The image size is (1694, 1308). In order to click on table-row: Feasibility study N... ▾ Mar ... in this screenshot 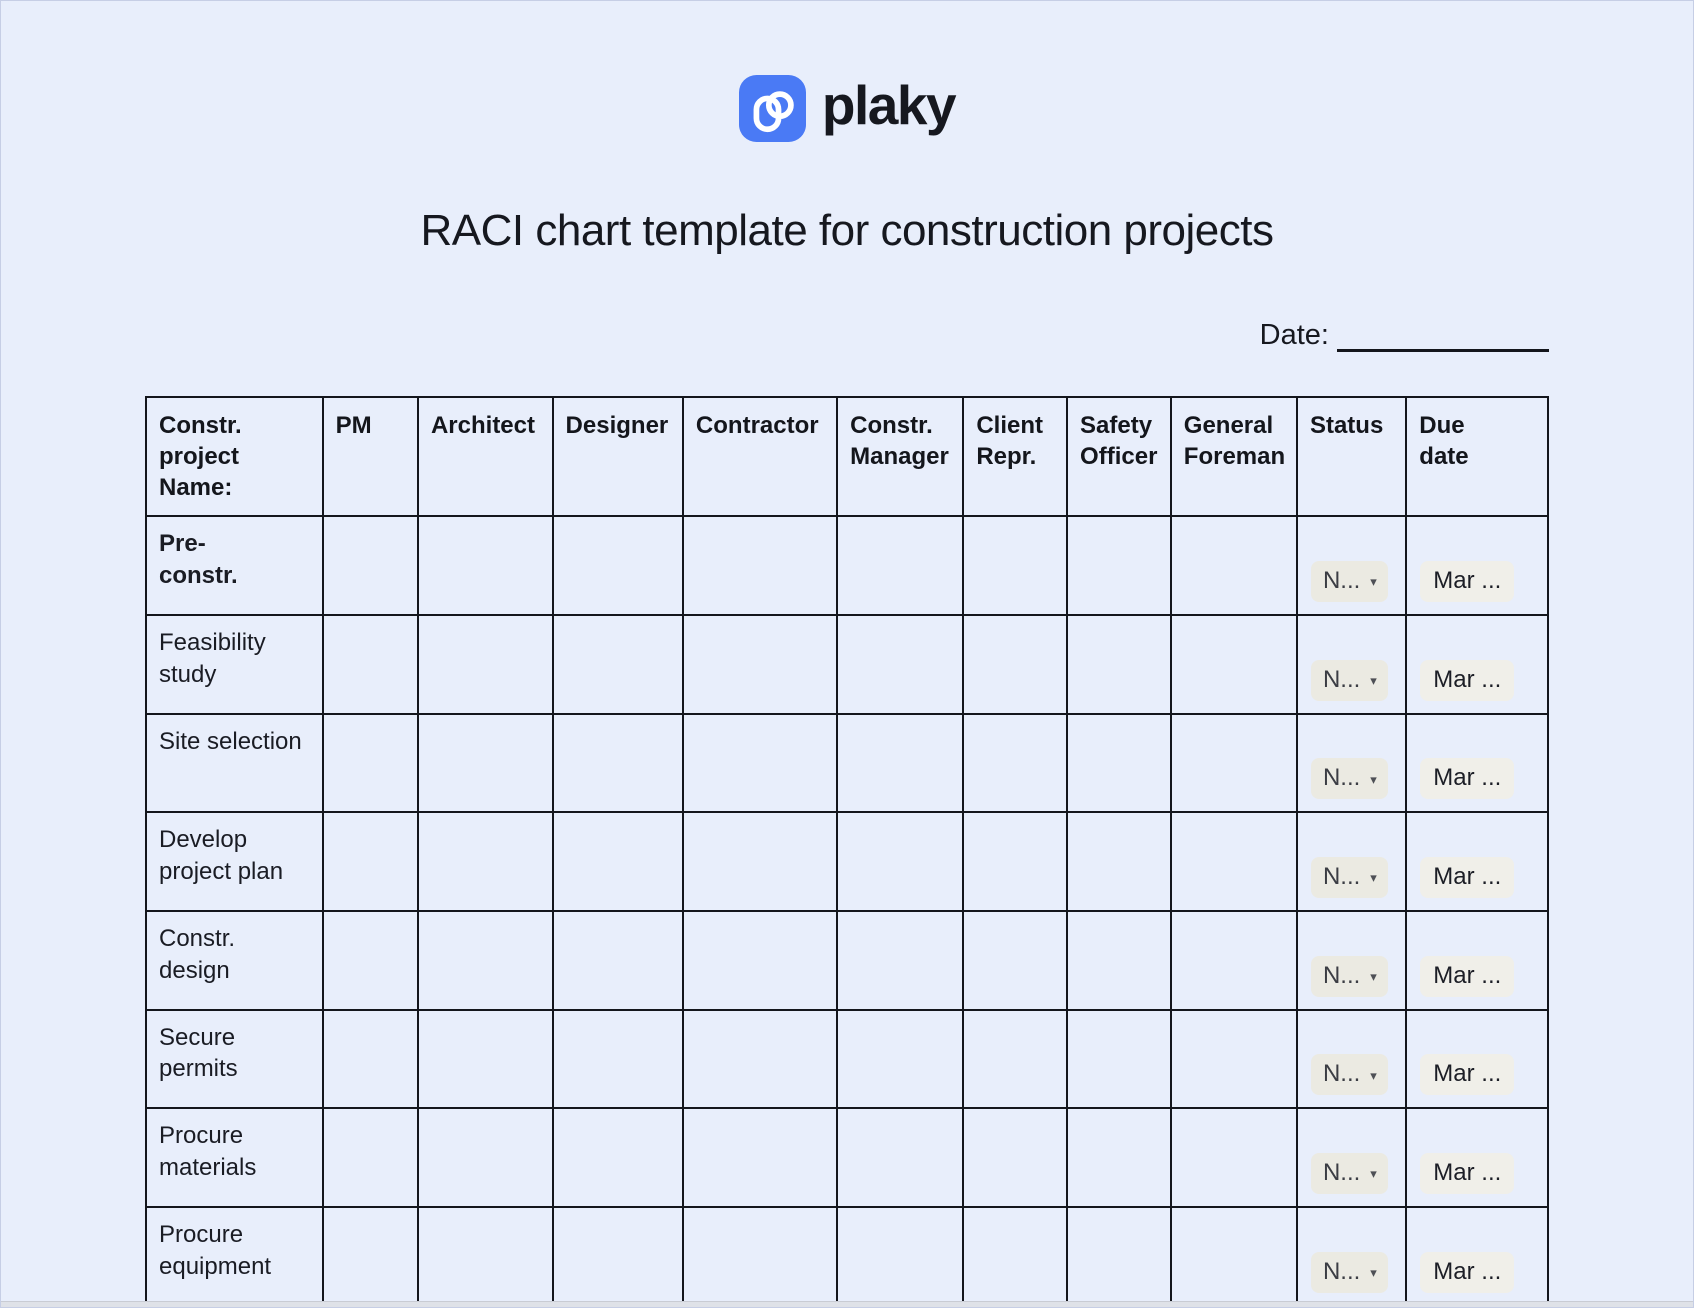, I will do `click(847, 664)`.